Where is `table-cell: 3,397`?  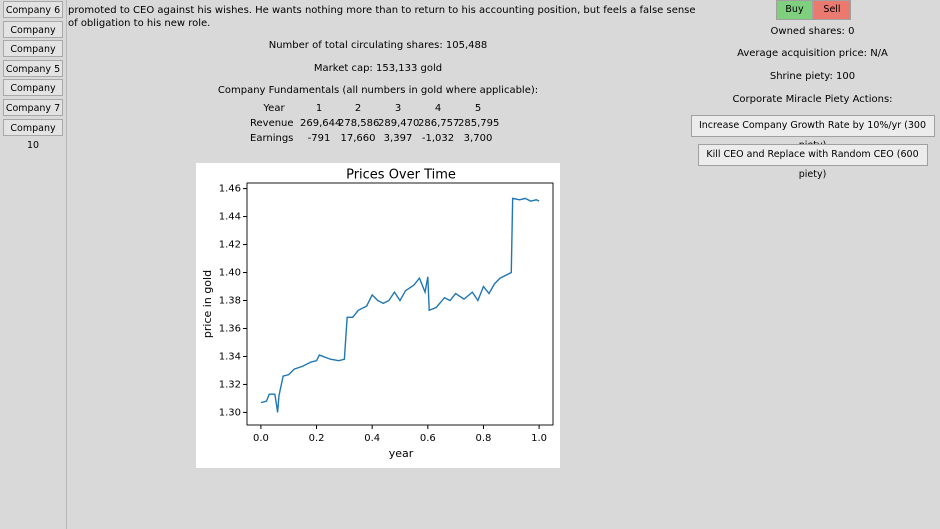 table-cell: 3,397 is located at coordinates (398, 138).